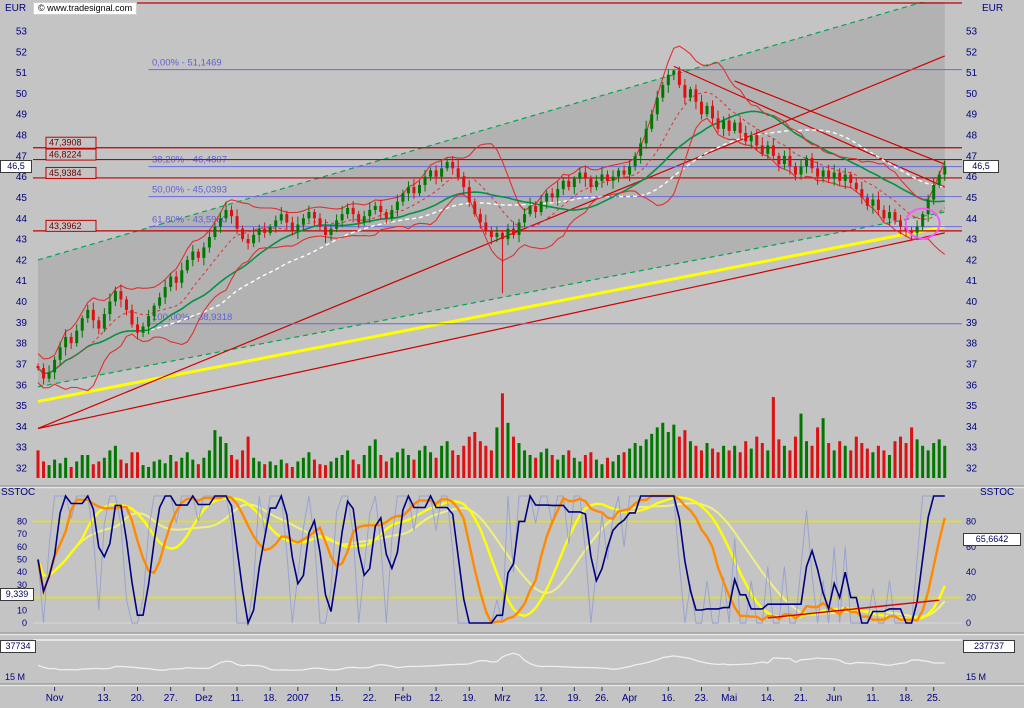 This screenshot has height=708, width=1024. Describe the element at coordinates (997, 492) in the screenshot. I see `sstoc-title-right: SSTOC` at that location.